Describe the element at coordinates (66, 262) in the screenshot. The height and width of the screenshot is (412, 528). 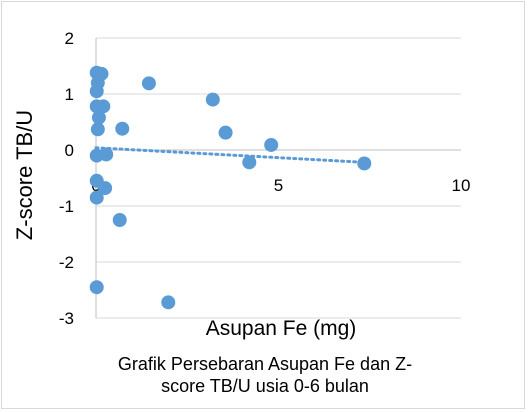
I see `y-tick-label: -2` at that location.